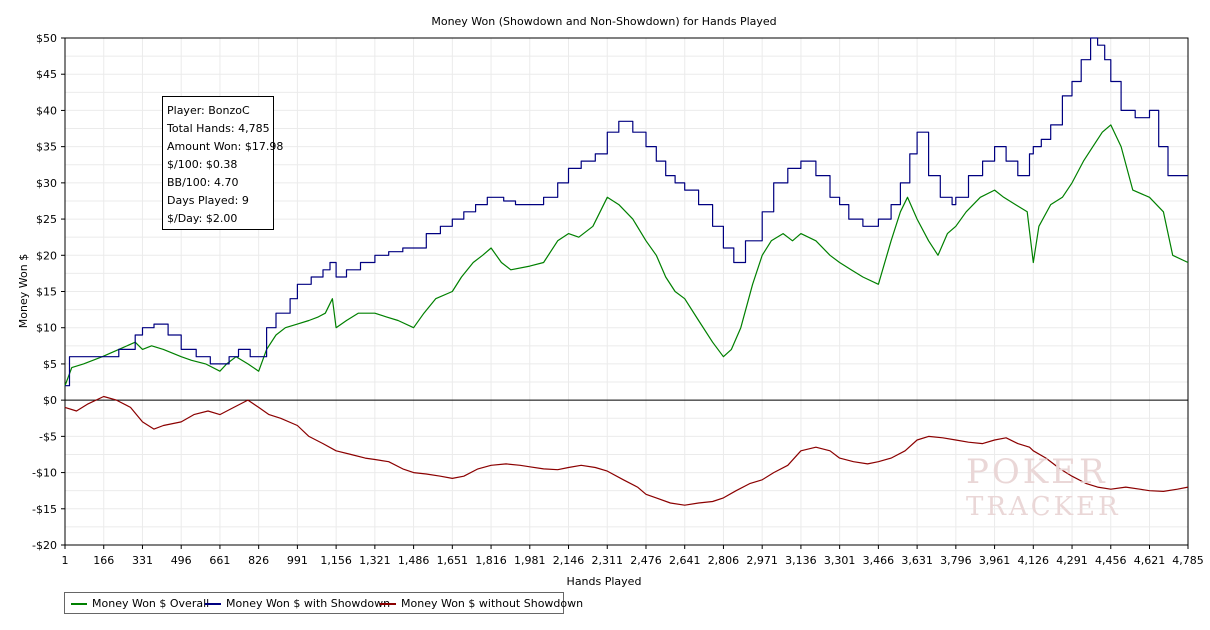 The height and width of the screenshot is (630, 1210). What do you see at coordinates (724, 560) in the screenshot?
I see `x-tick-label: 2,806` at bounding box center [724, 560].